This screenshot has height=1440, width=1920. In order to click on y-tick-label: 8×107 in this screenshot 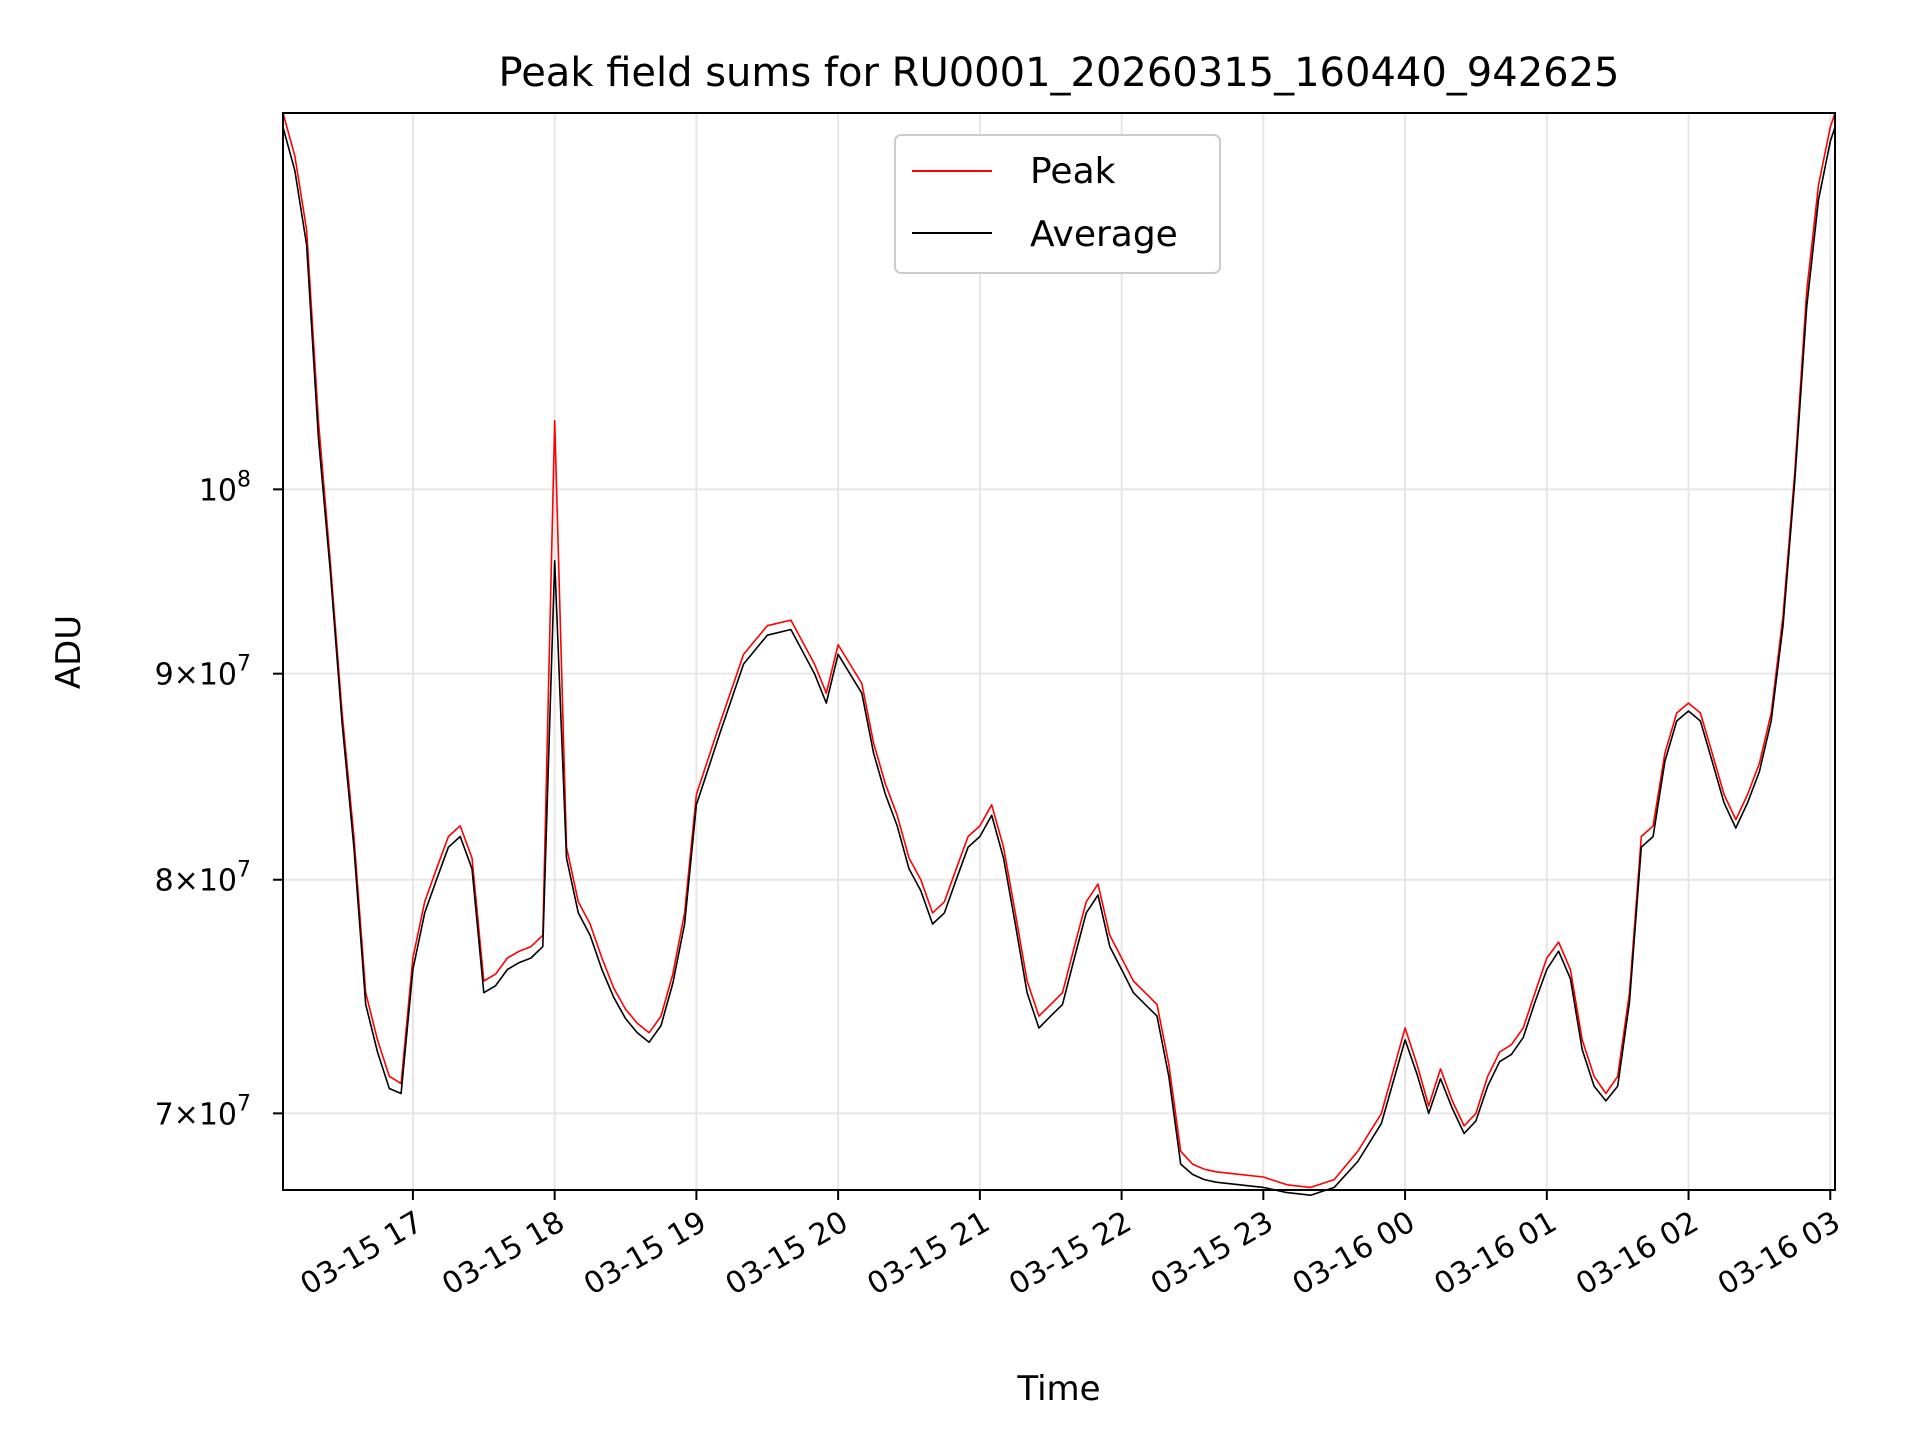, I will do `click(203, 878)`.